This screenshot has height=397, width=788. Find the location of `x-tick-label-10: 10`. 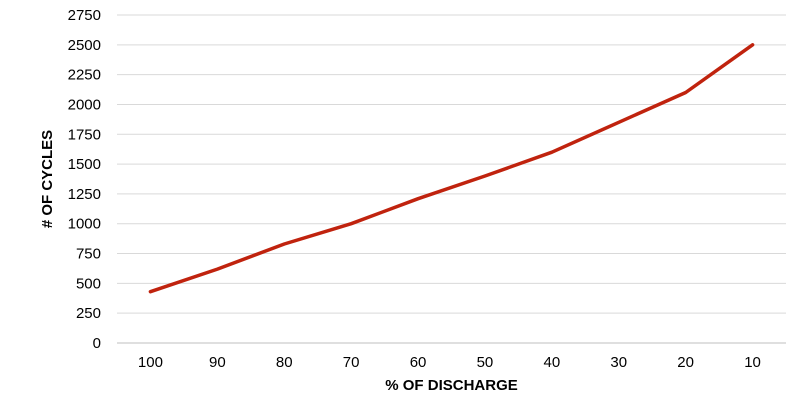

x-tick-label-10: 10 is located at coordinates (752, 362).